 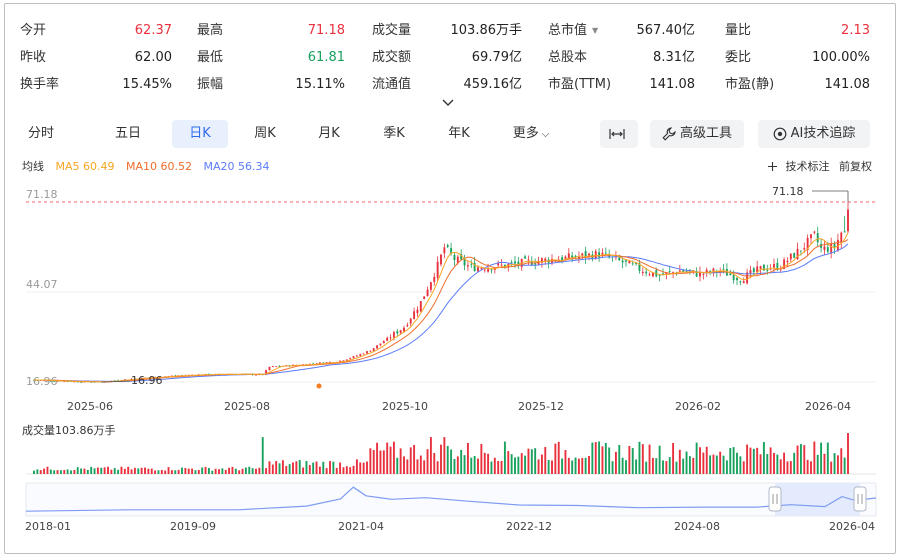 I want to click on metric-label: 委比, so click(x=738, y=57).